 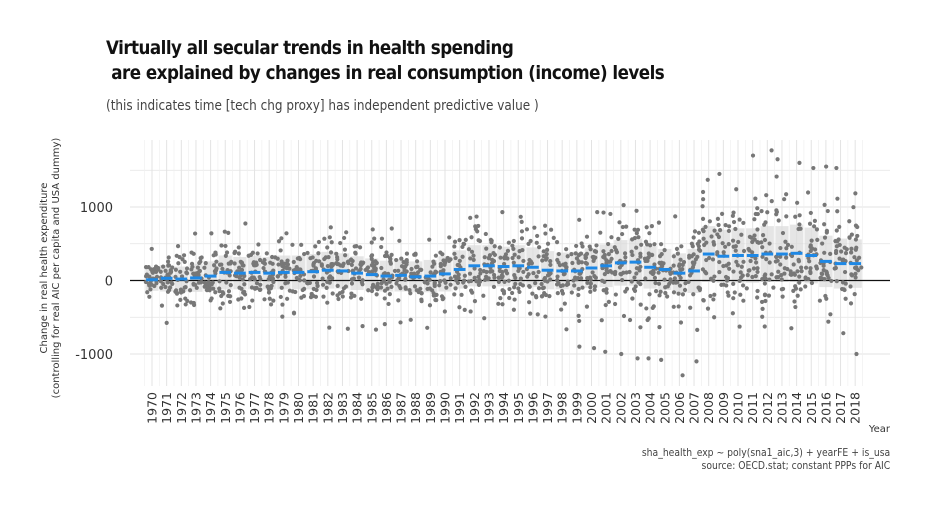 I want to click on x-tick-label: 2014, so click(x=796, y=408).